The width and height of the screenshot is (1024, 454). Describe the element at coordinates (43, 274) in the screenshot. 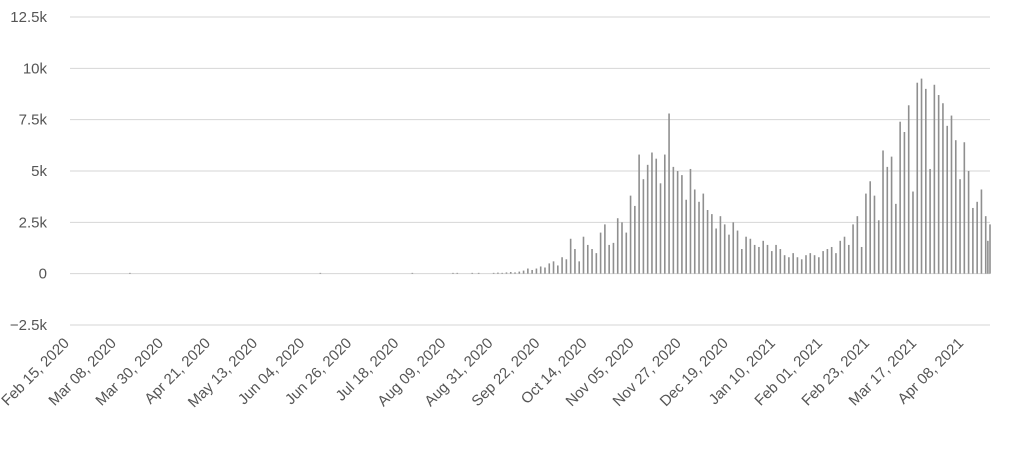

I see `y-tick-label: 0` at that location.